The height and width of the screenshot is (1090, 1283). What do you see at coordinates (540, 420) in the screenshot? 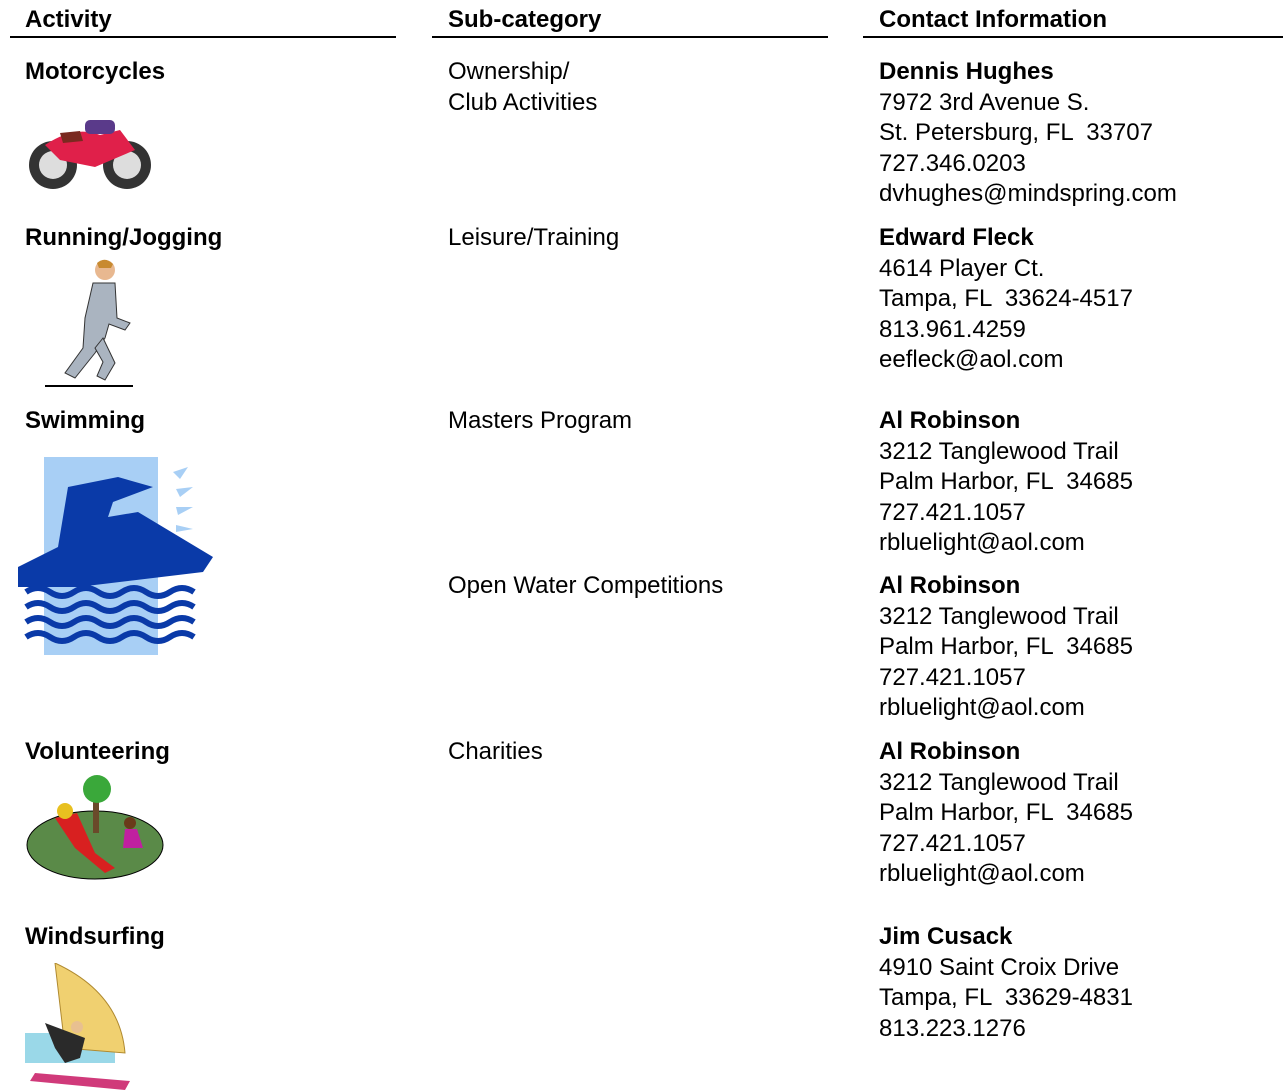
I see `subcategory: Masters Program` at bounding box center [540, 420].